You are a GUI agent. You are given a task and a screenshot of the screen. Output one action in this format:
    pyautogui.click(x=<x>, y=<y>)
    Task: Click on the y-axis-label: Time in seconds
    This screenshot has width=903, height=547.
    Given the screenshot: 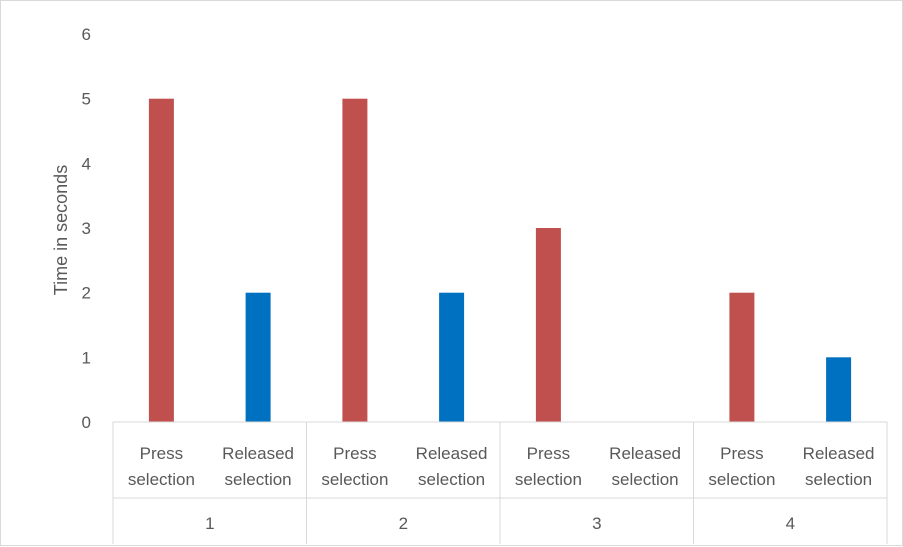 What is the action you would take?
    pyautogui.click(x=61, y=230)
    